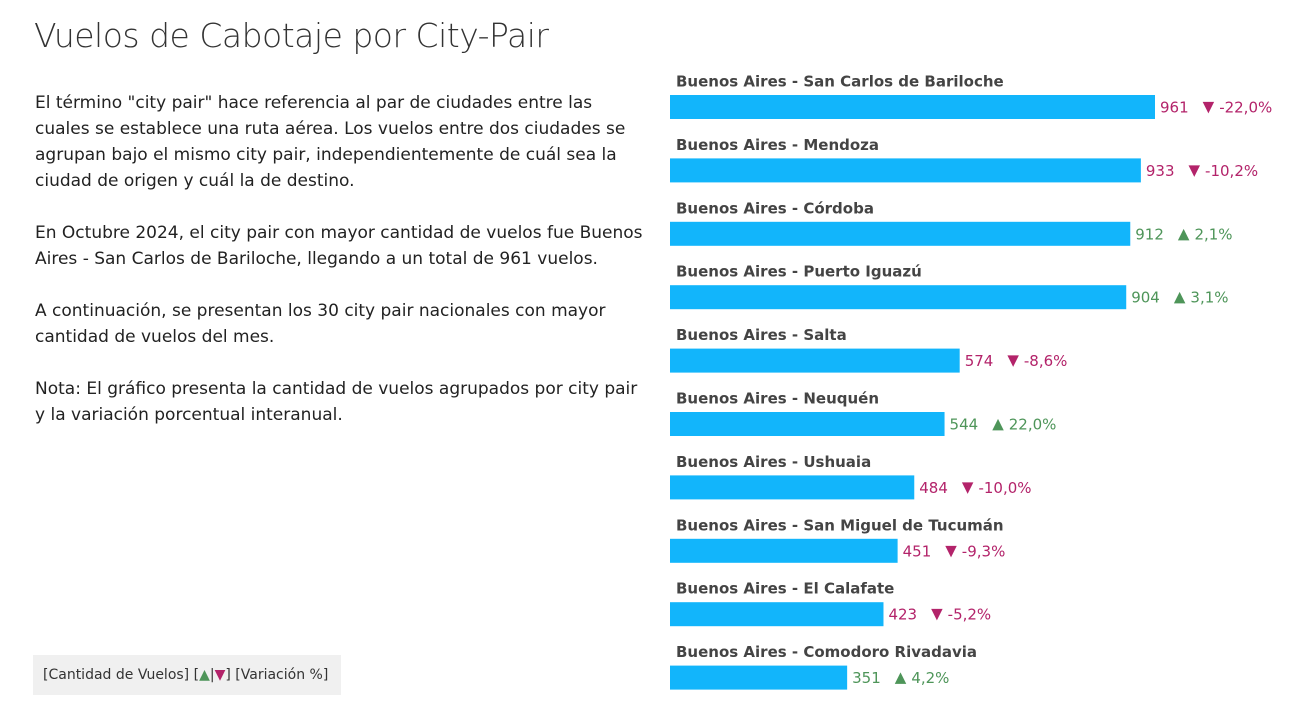 The image size is (1308, 727). Describe the element at coordinates (866, 678) in the screenshot. I see `value-label: 351` at that location.